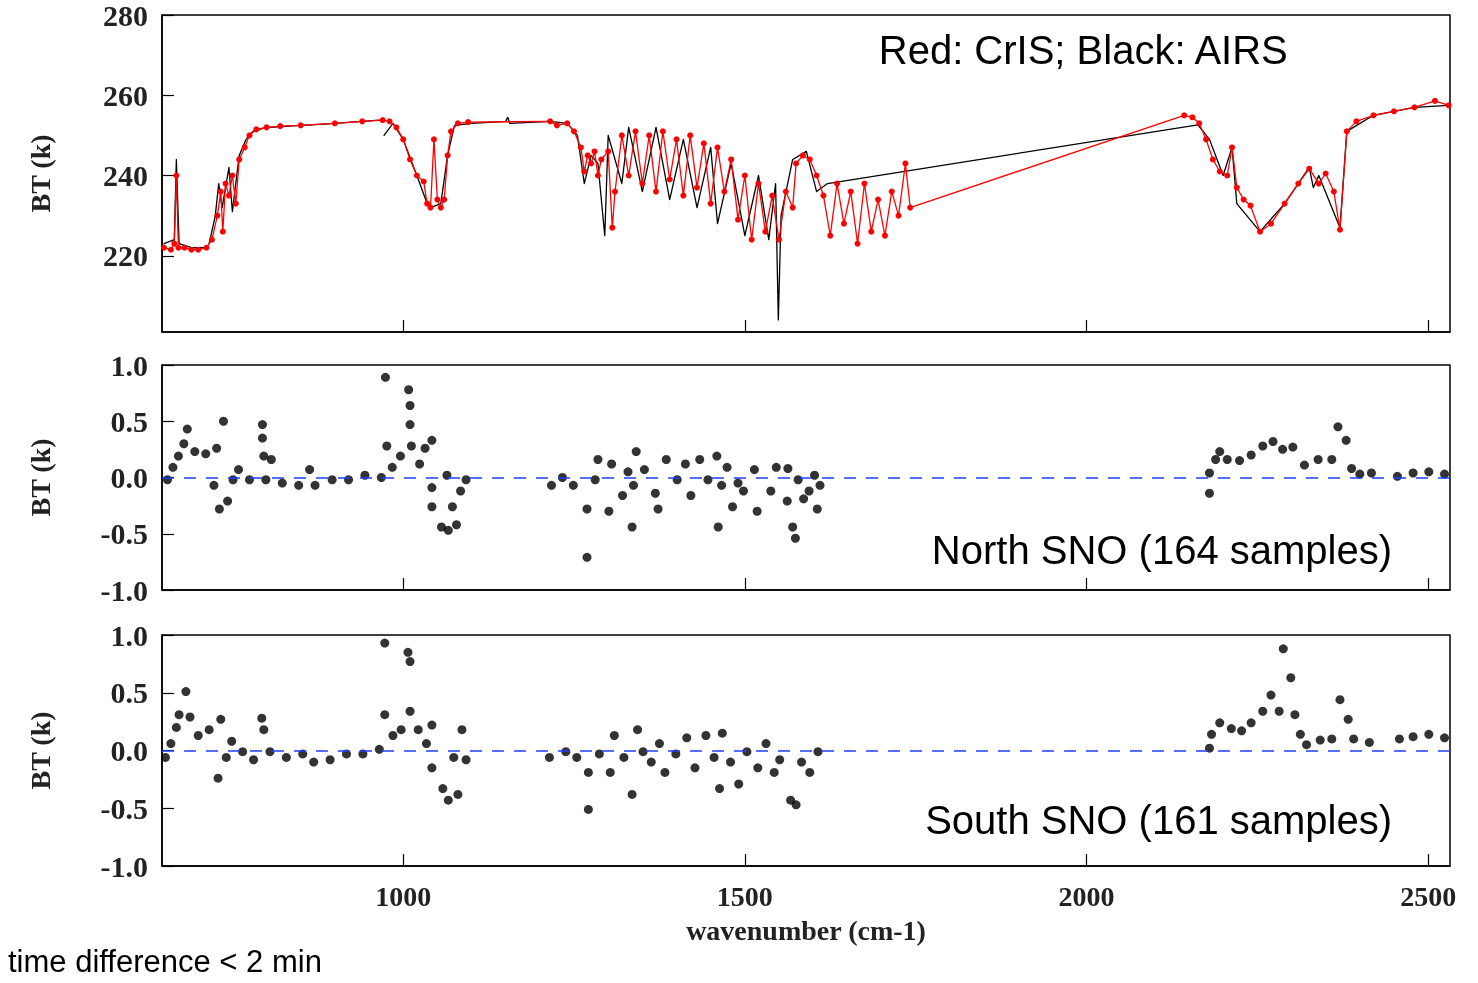  I want to click on x-tick-label: 2000, so click(1086, 896).